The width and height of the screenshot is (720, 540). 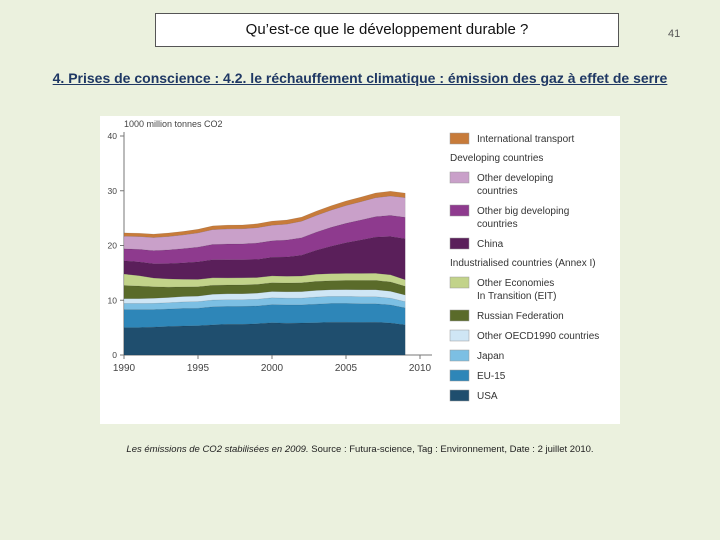 What do you see at coordinates (515, 185) in the screenshot?
I see `legend-label-8: Other developing countries` at bounding box center [515, 185].